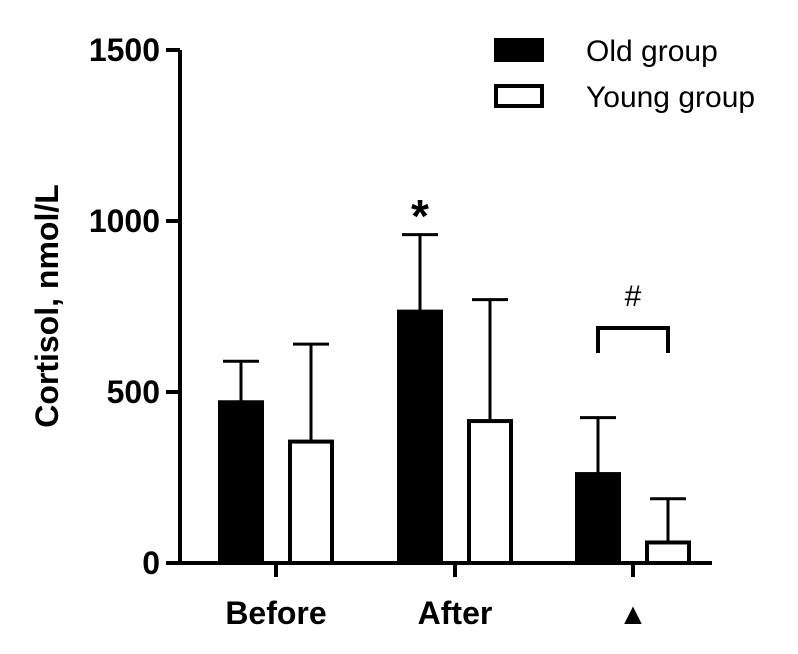 The width and height of the screenshot is (798, 654). I want to click on y-tick-label: 0, so click(151, 563).